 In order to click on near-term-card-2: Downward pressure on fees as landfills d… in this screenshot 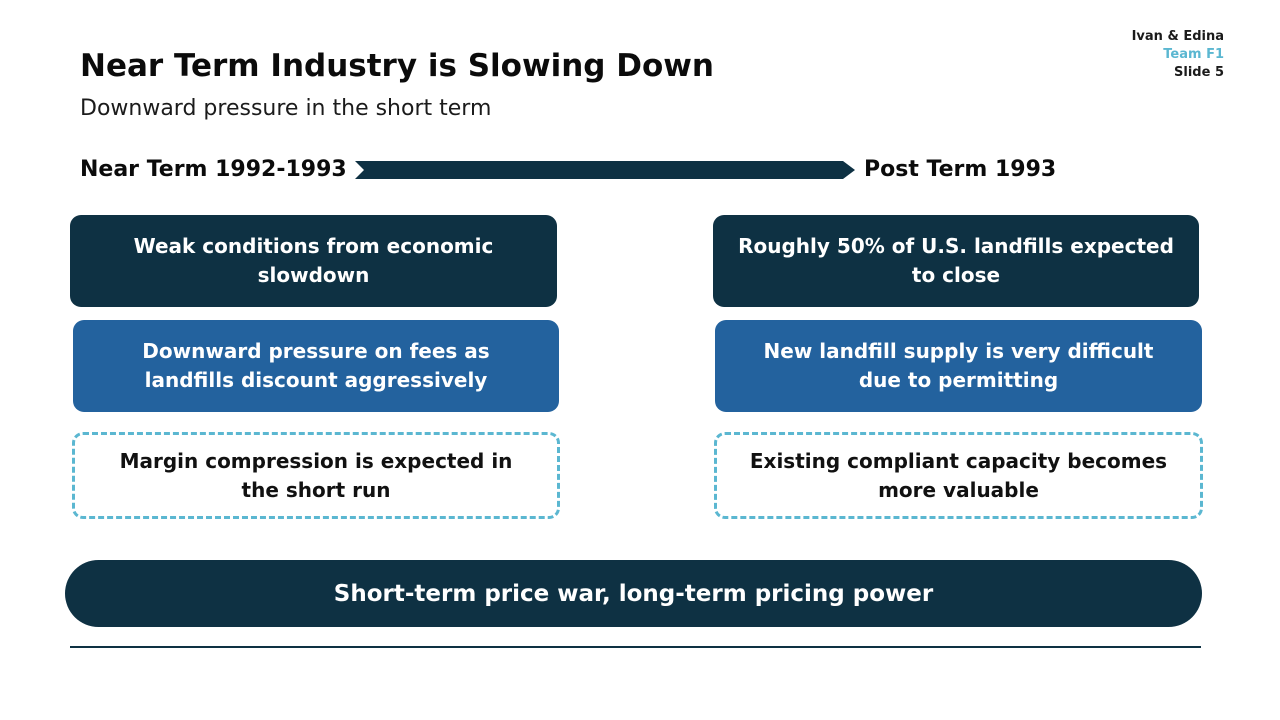, I will do `click(316, 366)`.